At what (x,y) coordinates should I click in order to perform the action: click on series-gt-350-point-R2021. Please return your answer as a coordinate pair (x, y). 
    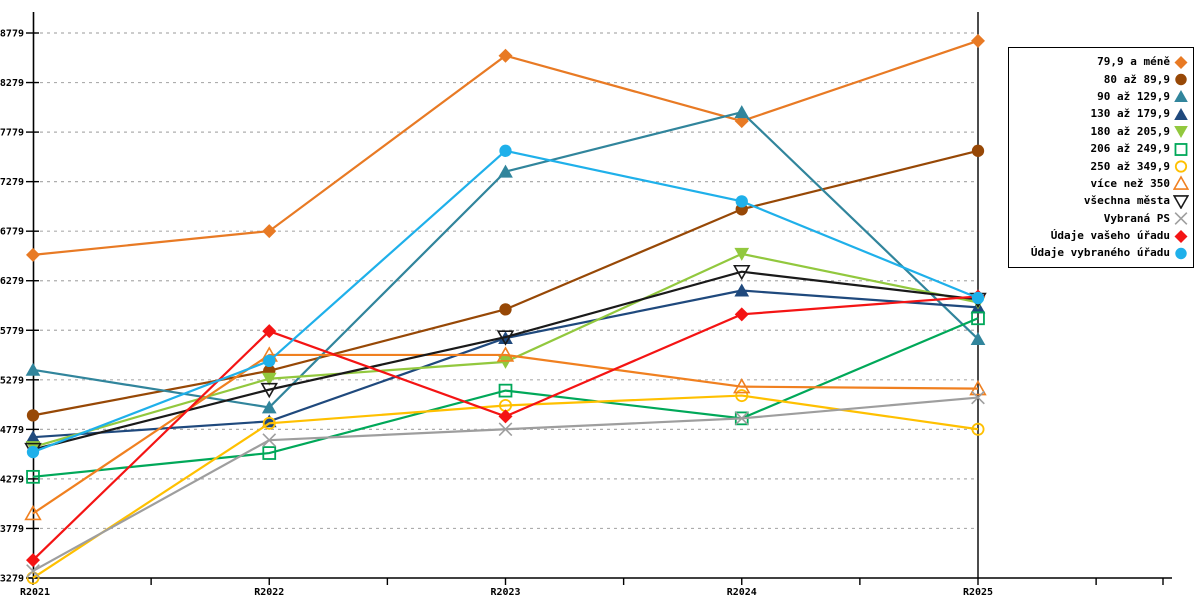
    Looking at the image, I should click on (33, 512).